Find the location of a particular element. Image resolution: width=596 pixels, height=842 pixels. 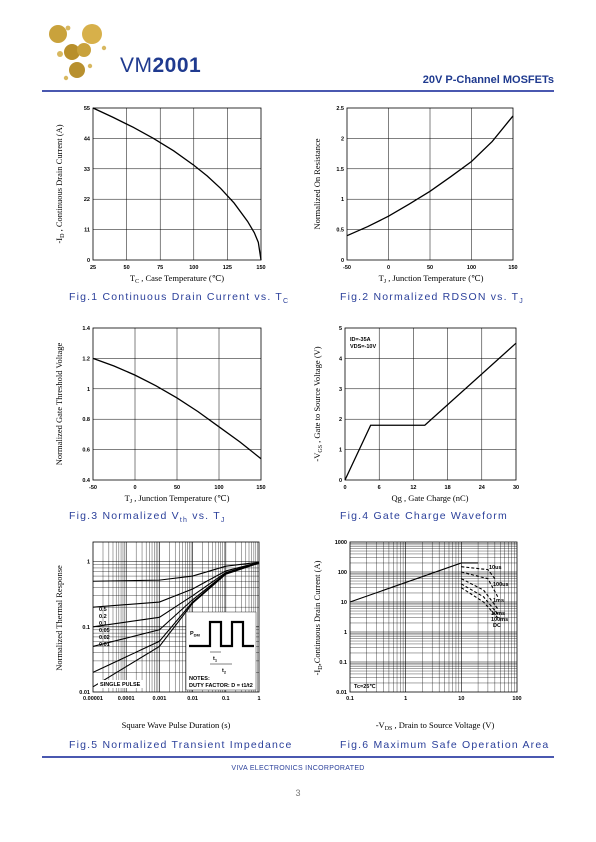

svg-text: 10us is located at coordinates (495, 568).